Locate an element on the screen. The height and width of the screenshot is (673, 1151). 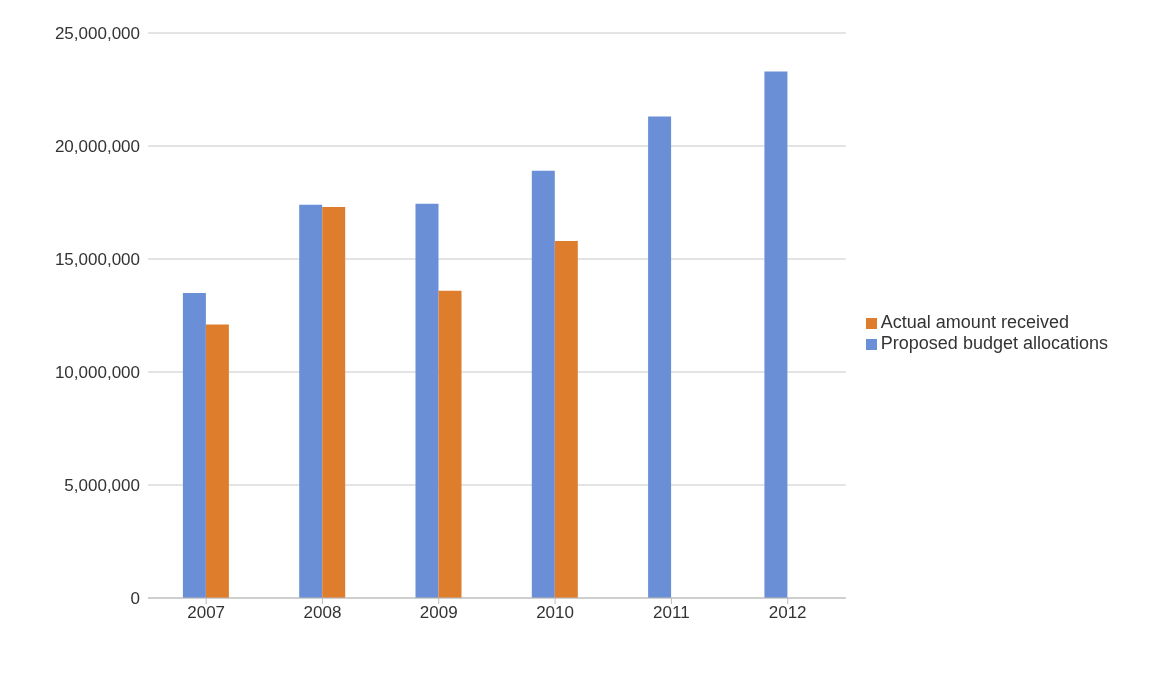
y-tick-label: 15,000,000 is located at coordinates (97, 260).